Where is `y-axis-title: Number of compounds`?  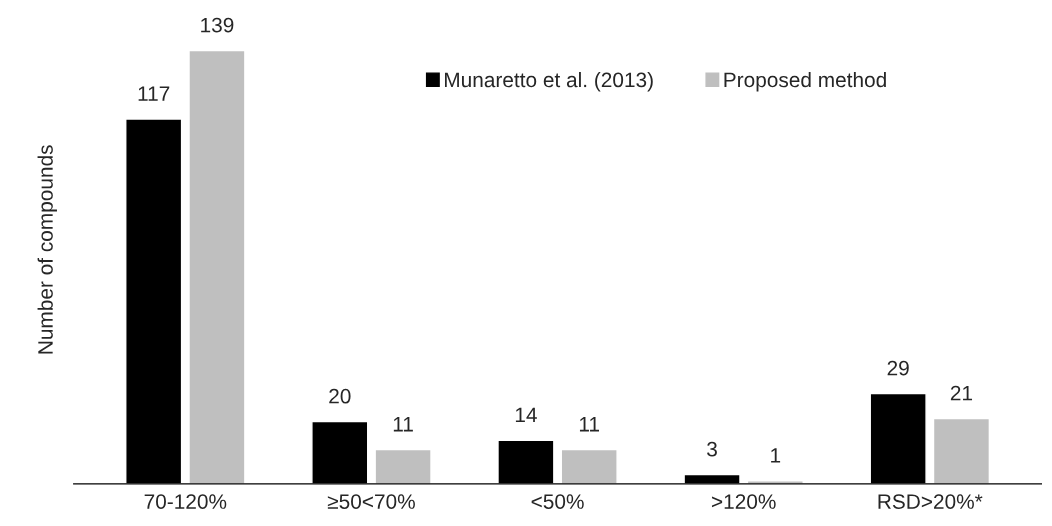
y-axis-title: Number of compounds is located at coordinates (47, 249).